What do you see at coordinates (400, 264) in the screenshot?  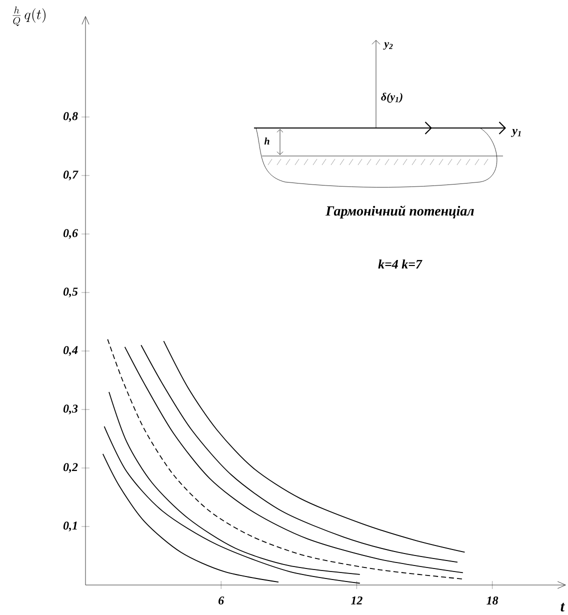 I see `annotation: k=4 k=7` at bounding box center [400, 264].